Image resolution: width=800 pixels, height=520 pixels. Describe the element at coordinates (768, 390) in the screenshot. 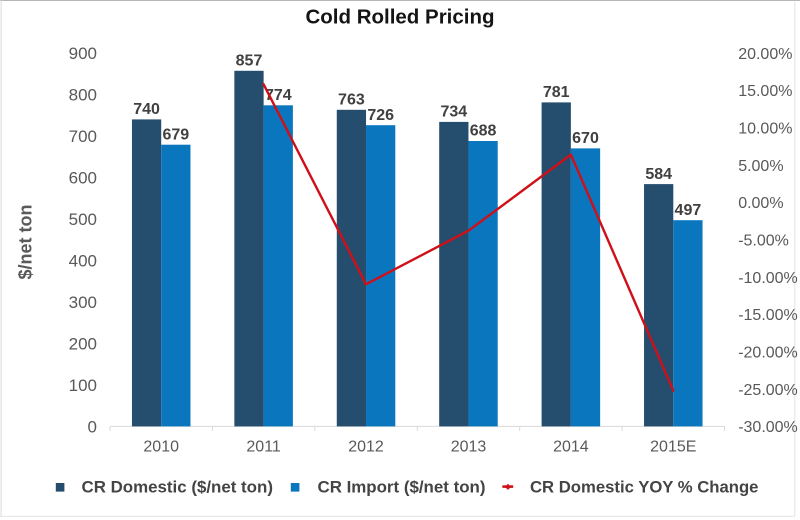

I see `svg-text: -25.00%` at that location.